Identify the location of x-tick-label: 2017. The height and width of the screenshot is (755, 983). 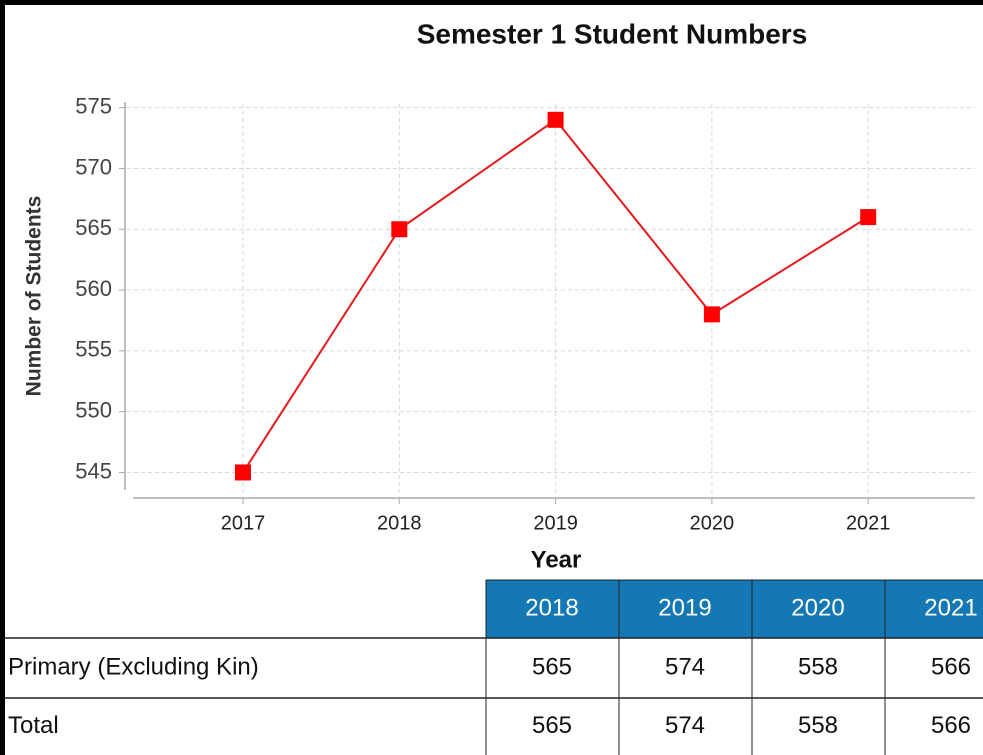
(243, 523).